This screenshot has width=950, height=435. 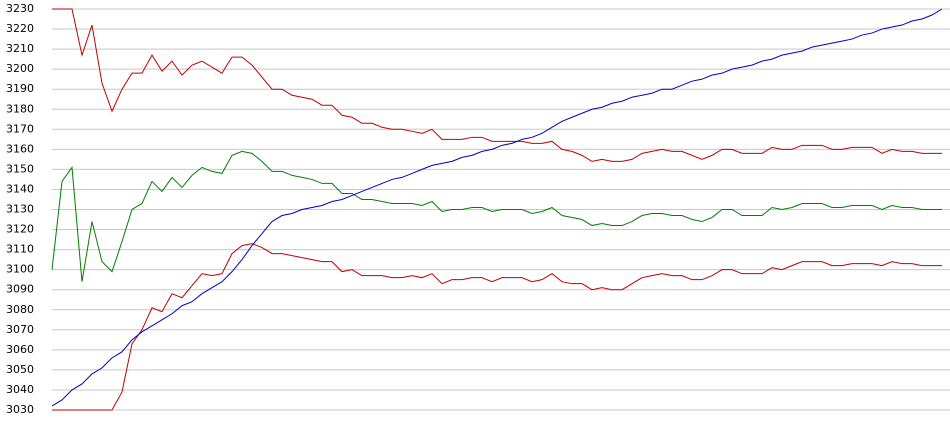 I want to click on y-tick-label: 3170, so click(x=20, y=128).